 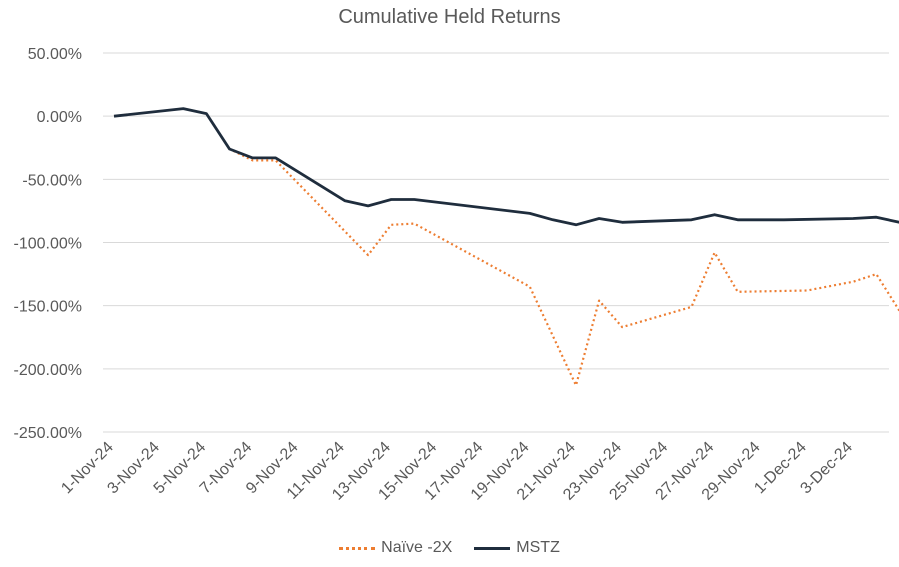 I want to click on y-tick-label: -100.00%, so click(x=48, y=244).